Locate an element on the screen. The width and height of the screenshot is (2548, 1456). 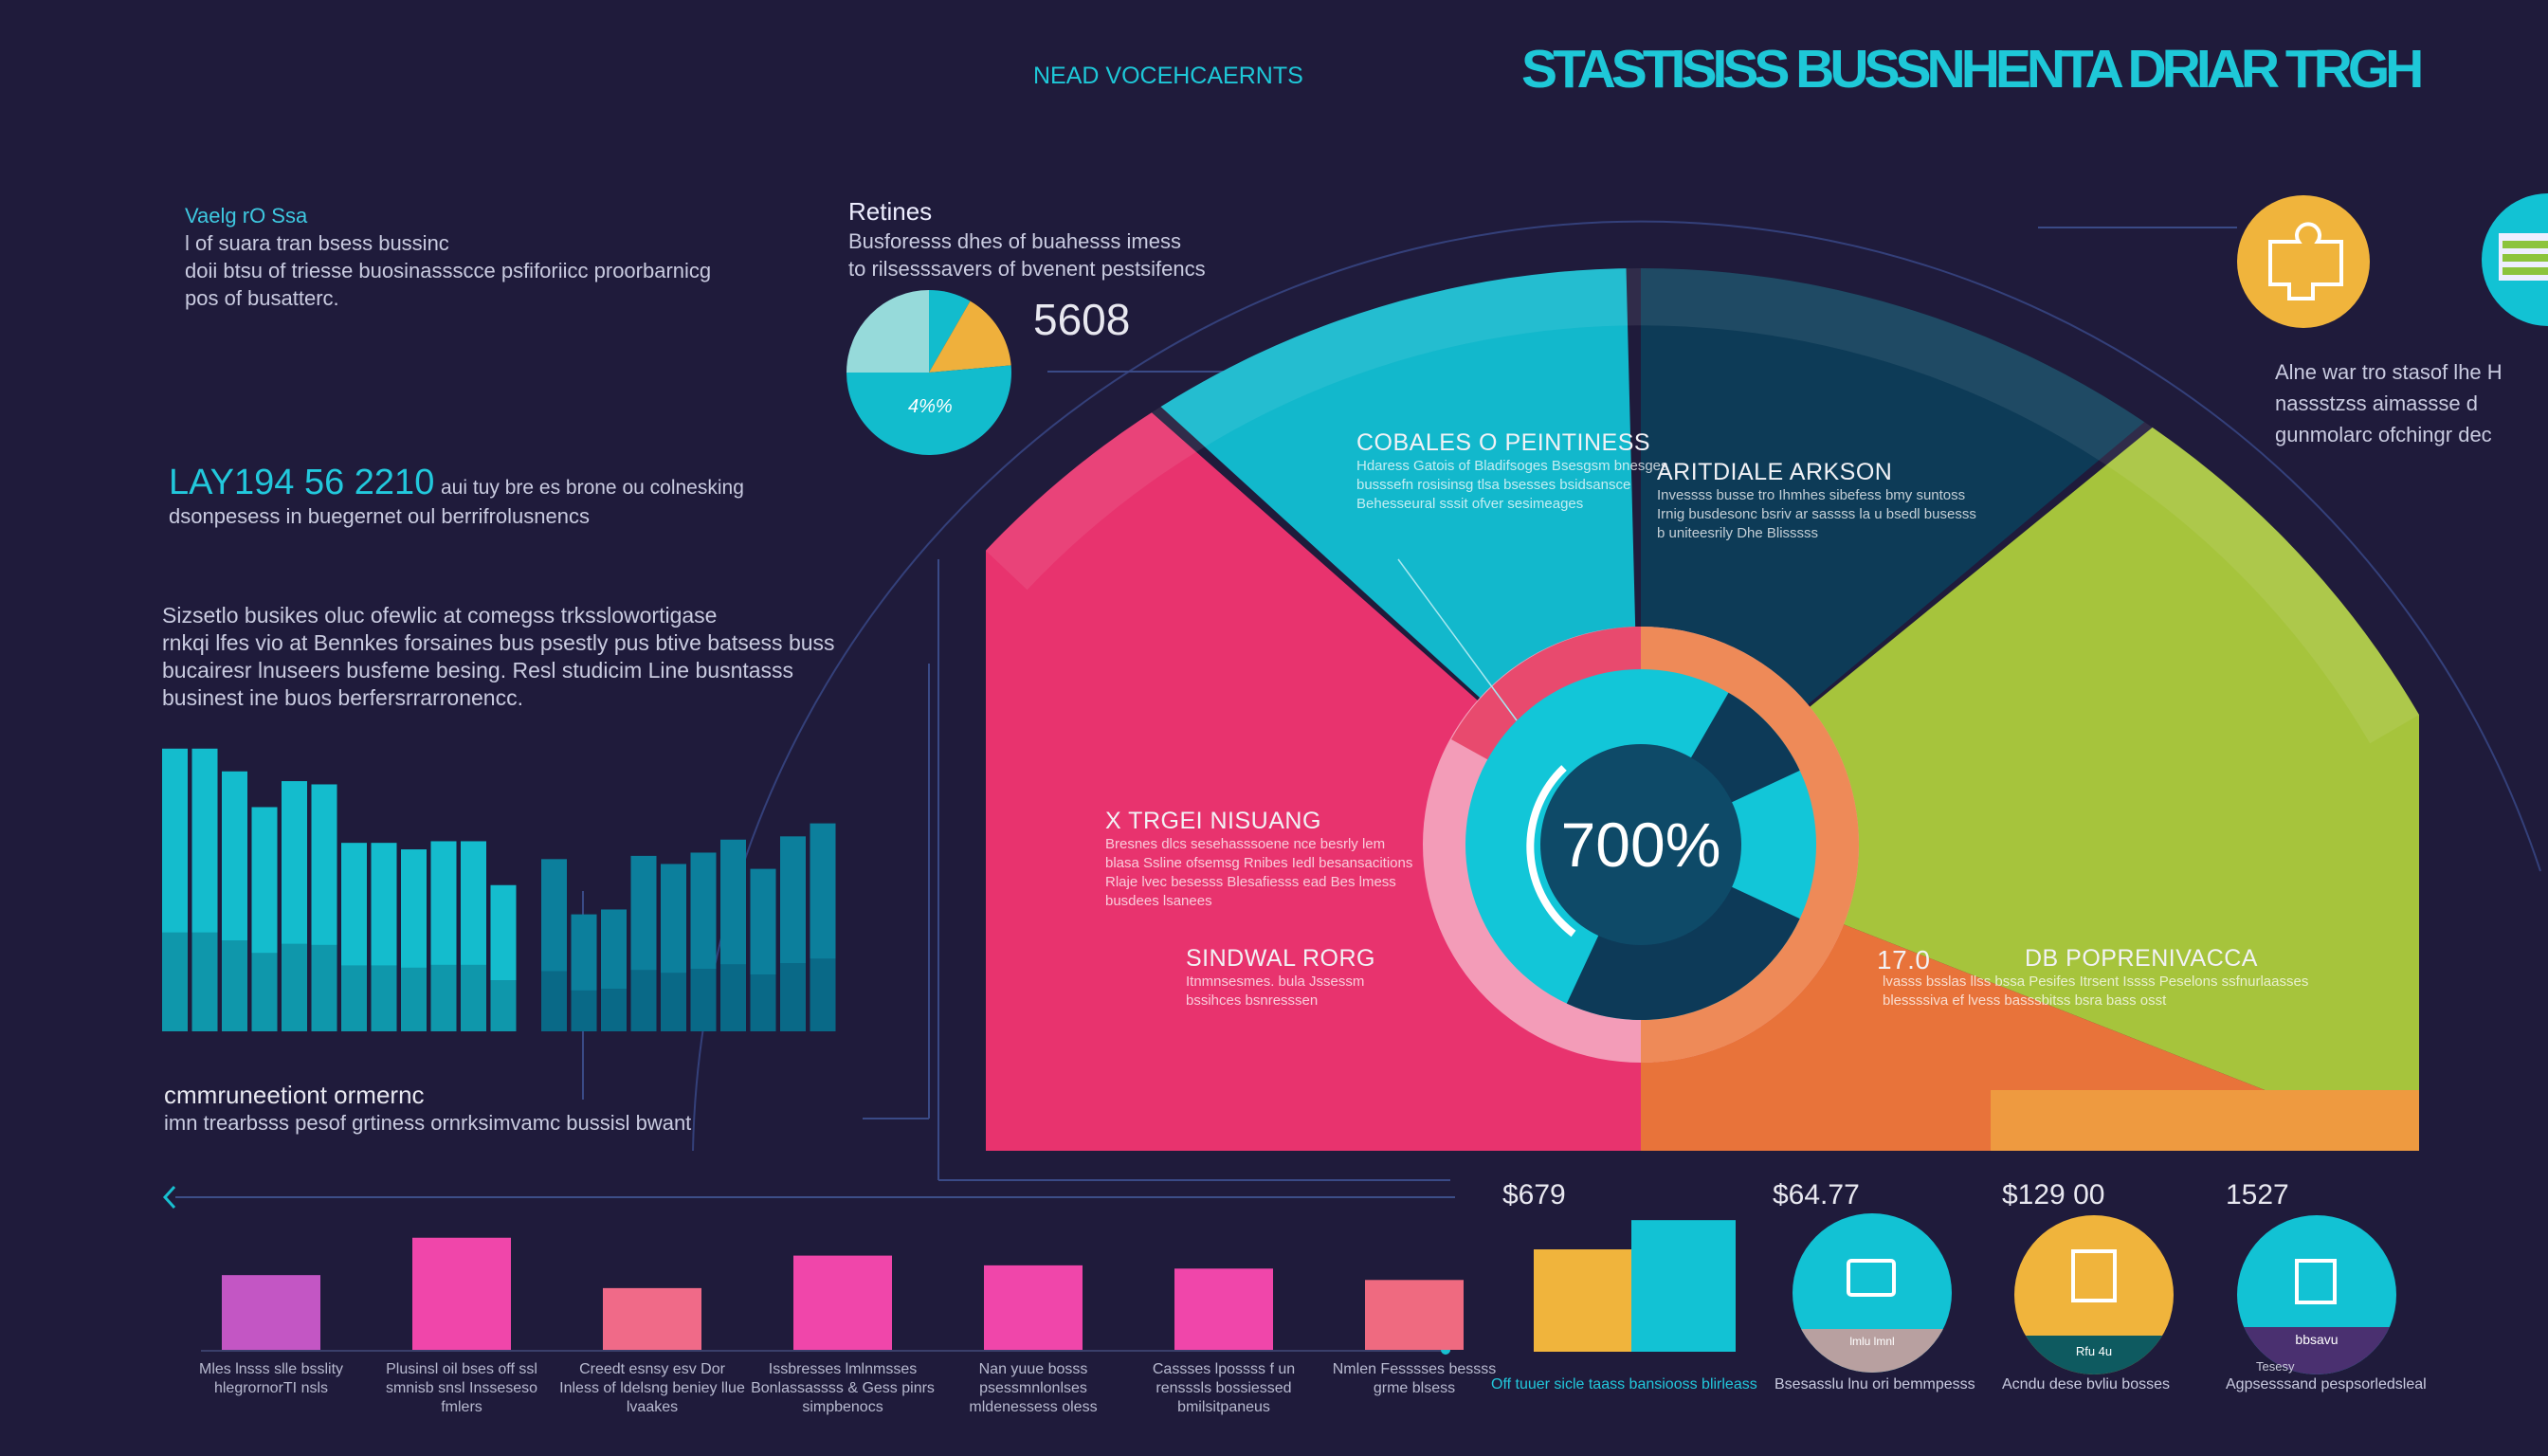
bottom-bar-chart is located at coordinates (843, 1293).